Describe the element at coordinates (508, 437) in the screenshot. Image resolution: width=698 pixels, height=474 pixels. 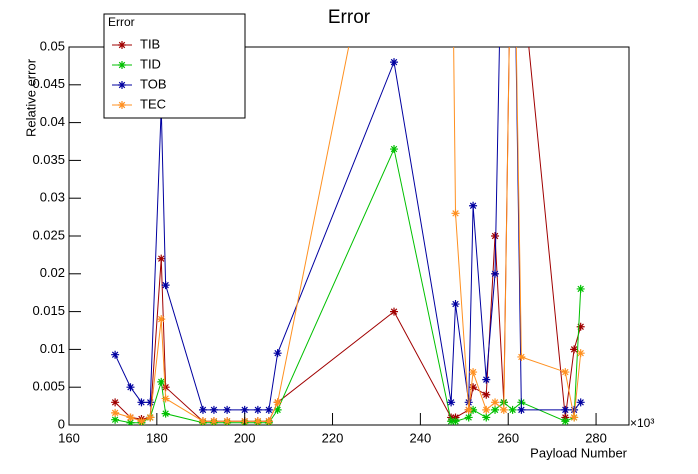
I see `x-tick-label: 260` at that location.